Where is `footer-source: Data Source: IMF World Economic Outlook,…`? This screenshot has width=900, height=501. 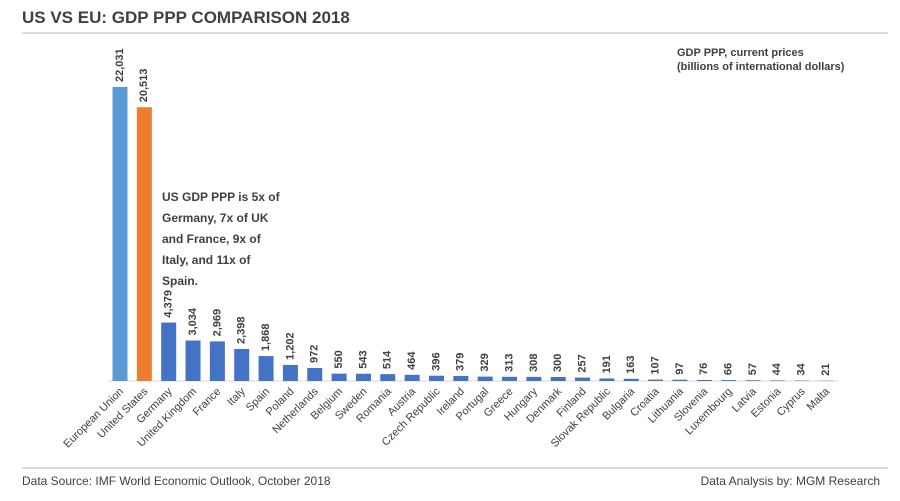
footer-source: Data Source: IMF World Economic Outlook,… is located at coordinates (176, 481).